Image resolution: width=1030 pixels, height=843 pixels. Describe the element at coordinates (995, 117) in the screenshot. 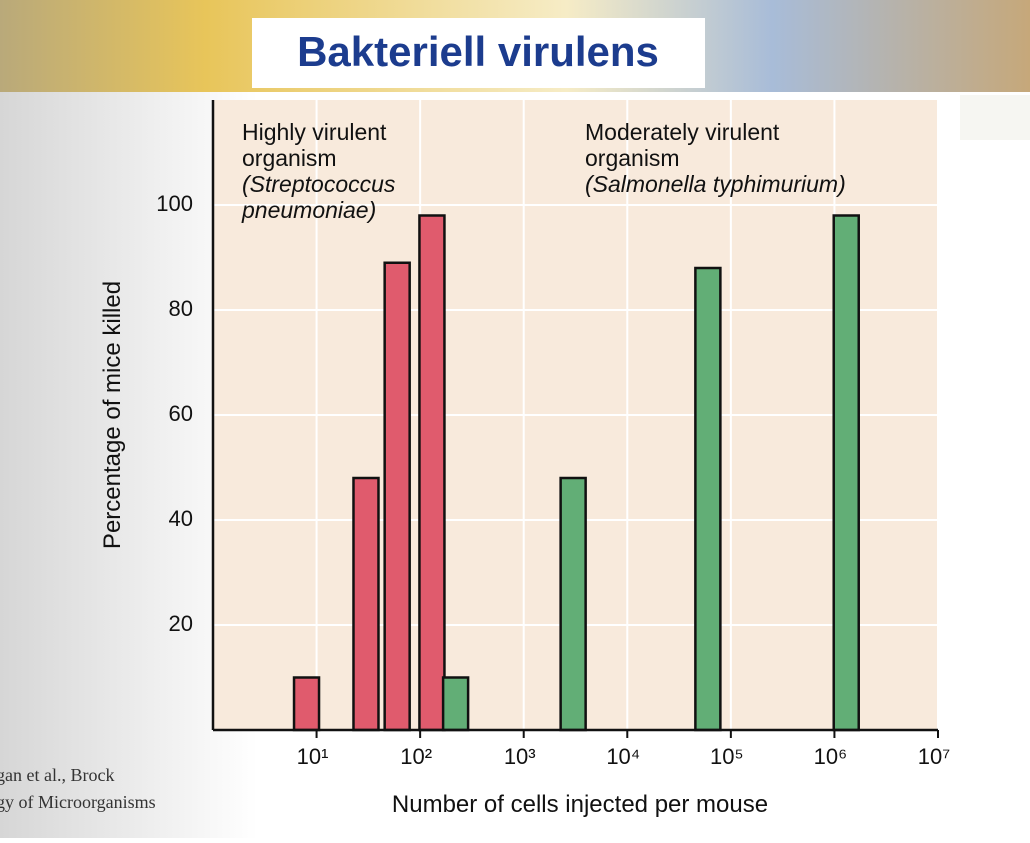

I see `corner-panel` at that location.